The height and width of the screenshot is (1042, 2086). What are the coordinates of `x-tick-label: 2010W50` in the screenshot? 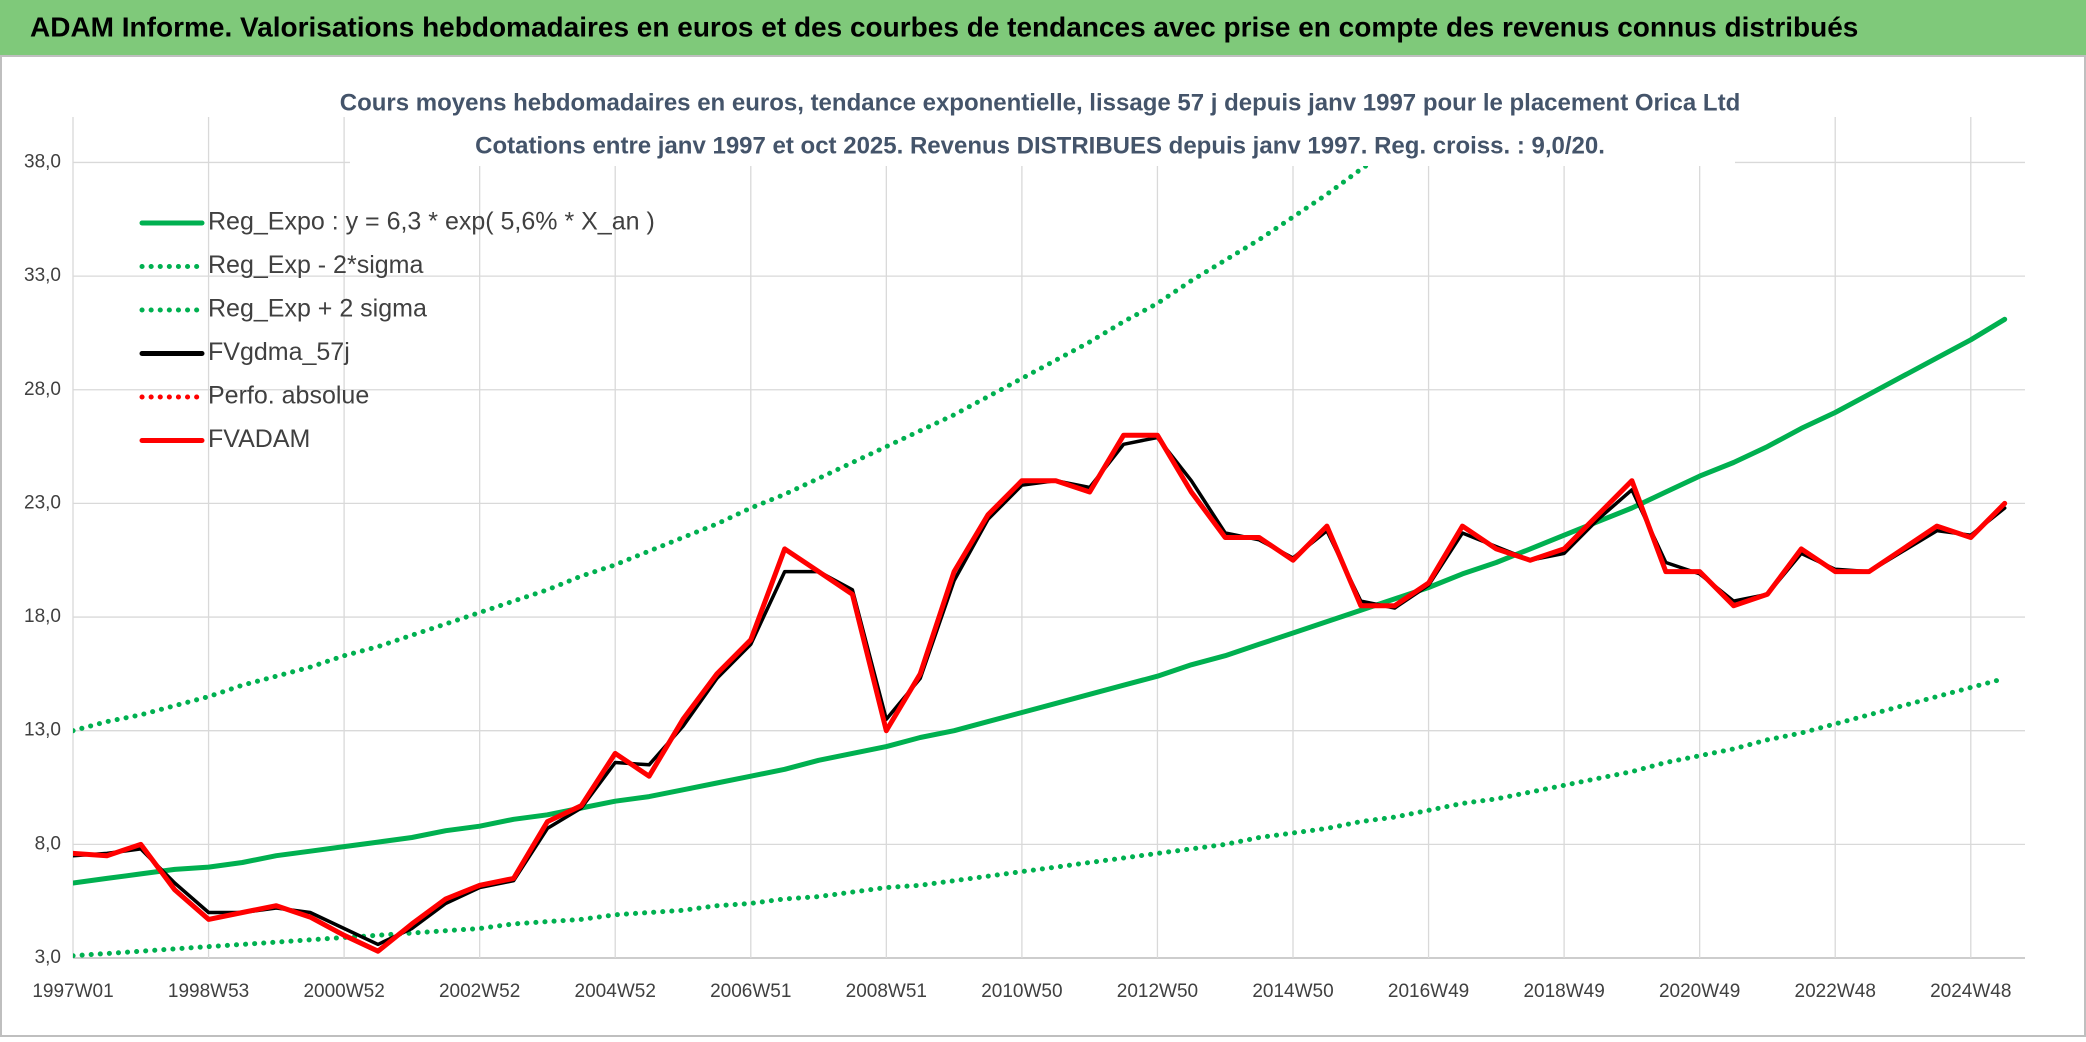 It's located at (1021, 991).